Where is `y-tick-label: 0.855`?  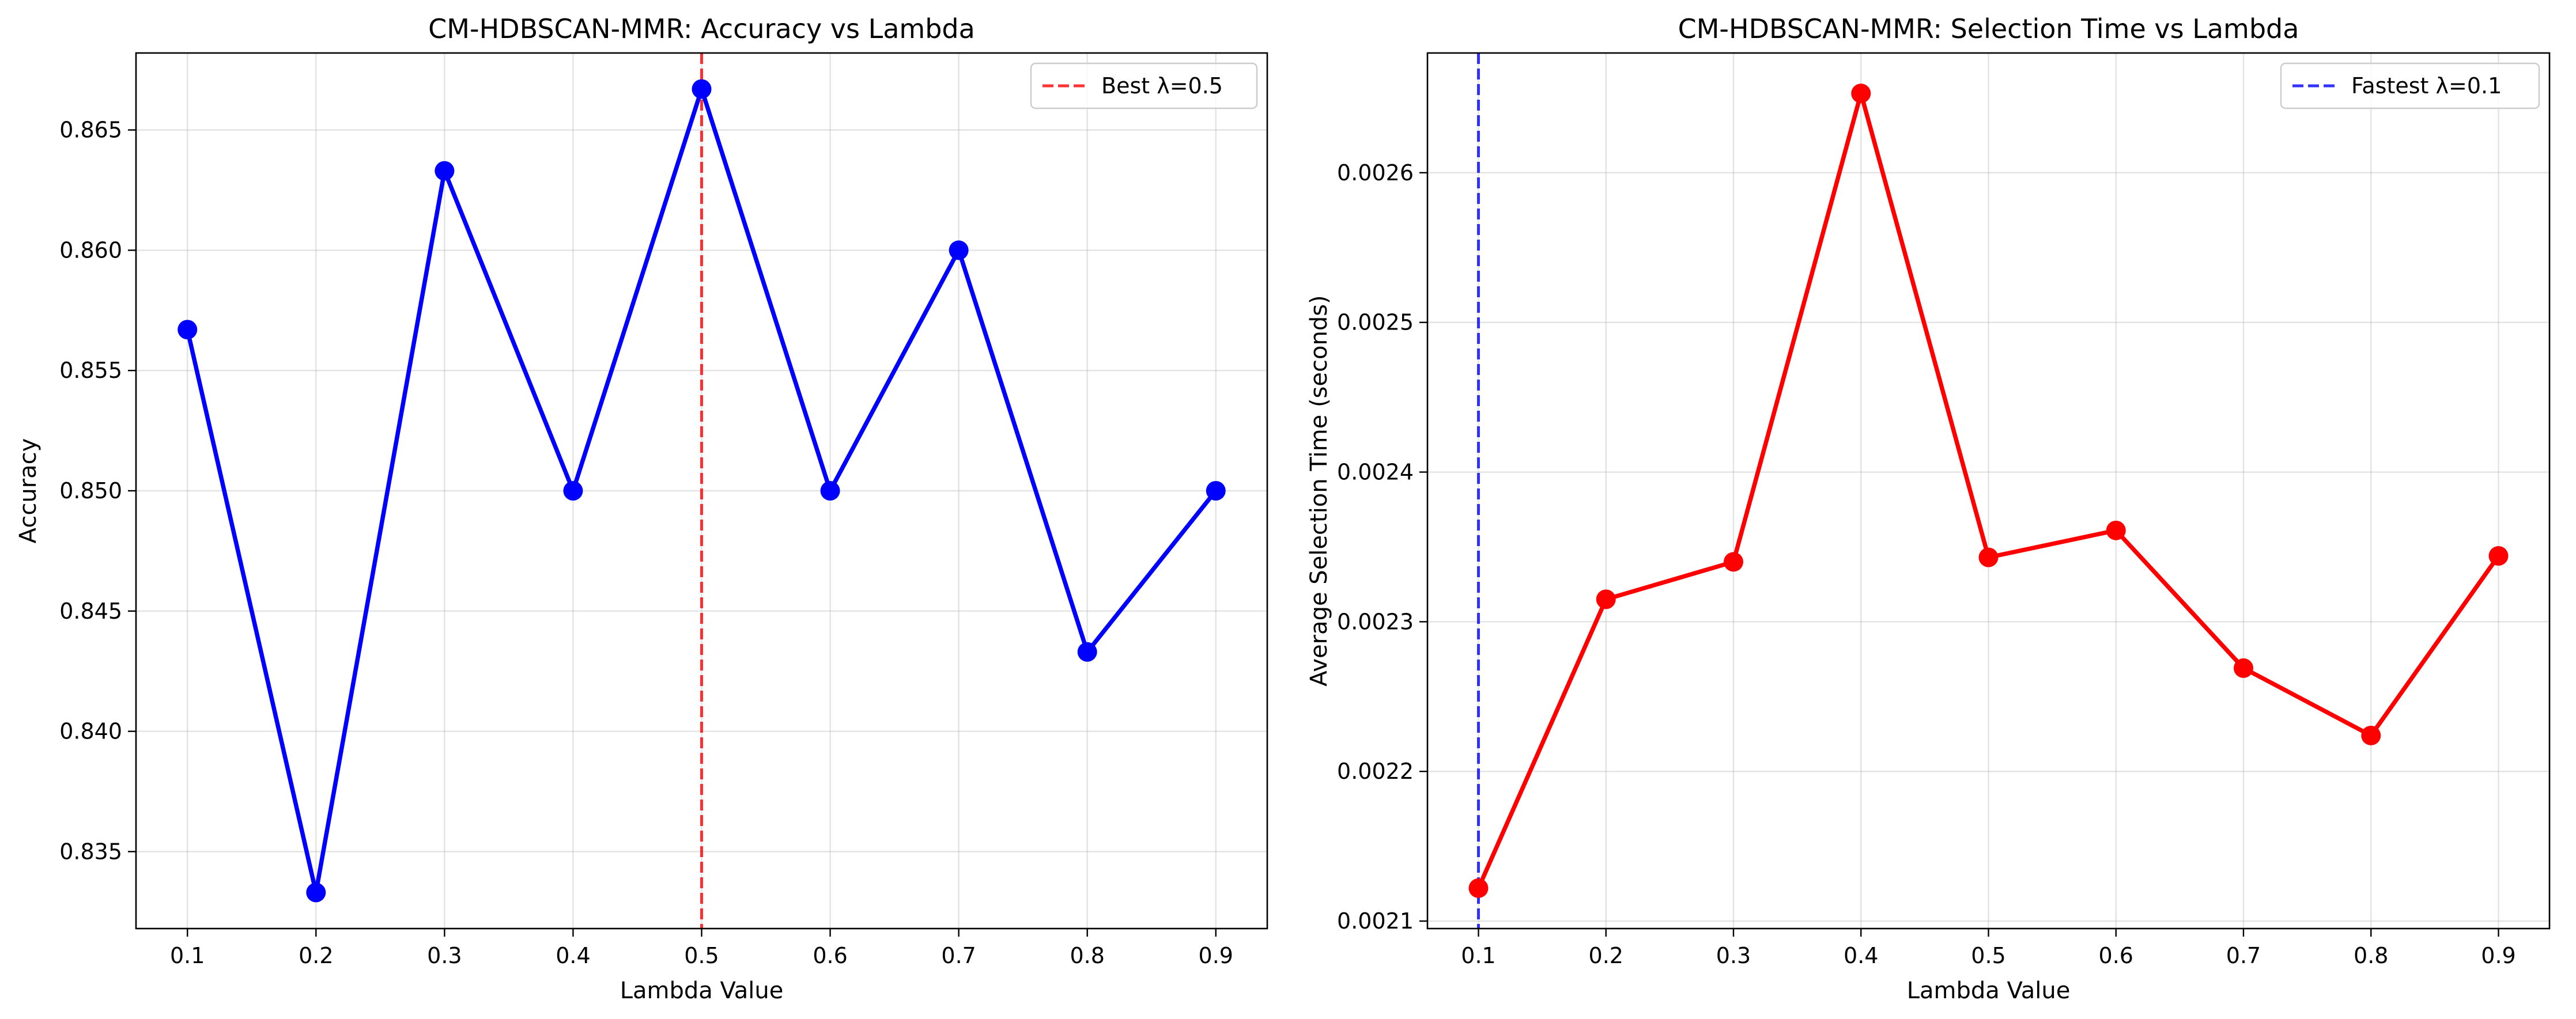
y-tick-label: 0.855 is located at coordinates (90, 370).